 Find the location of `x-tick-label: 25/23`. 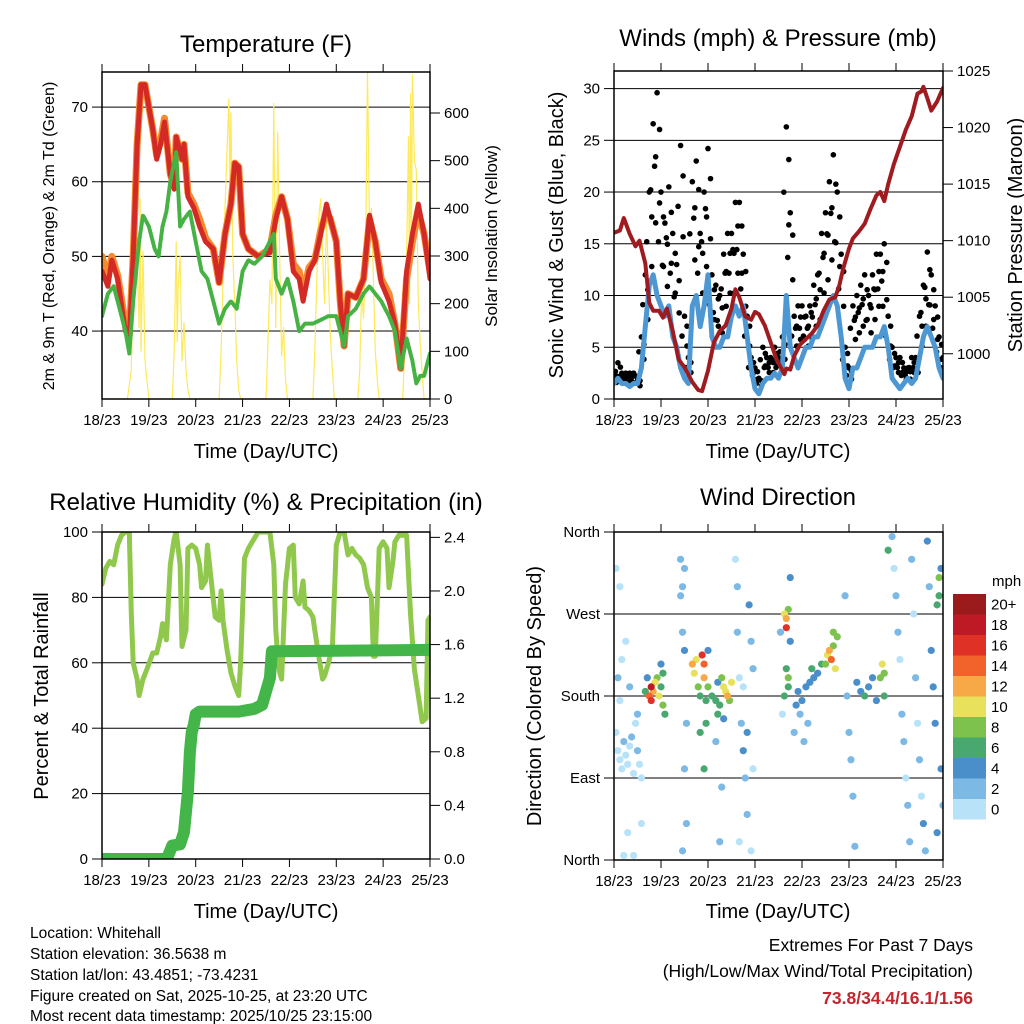

x-tick-label: 25/23 is located at coordinates (430, 420).